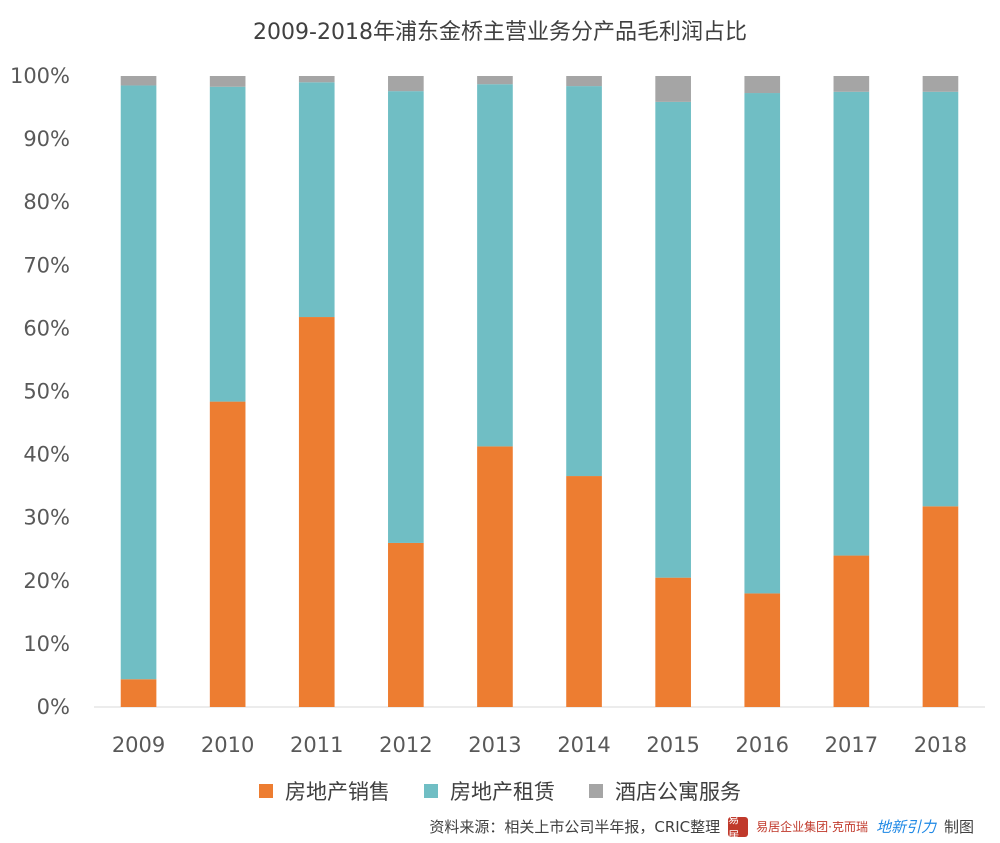 Image resolution: width=1000 pixels, height=843 pixels. I want to click on chart-title: 2009-2018年浦东金桥主营业务分产品毛利润占比, so click(500, 32).